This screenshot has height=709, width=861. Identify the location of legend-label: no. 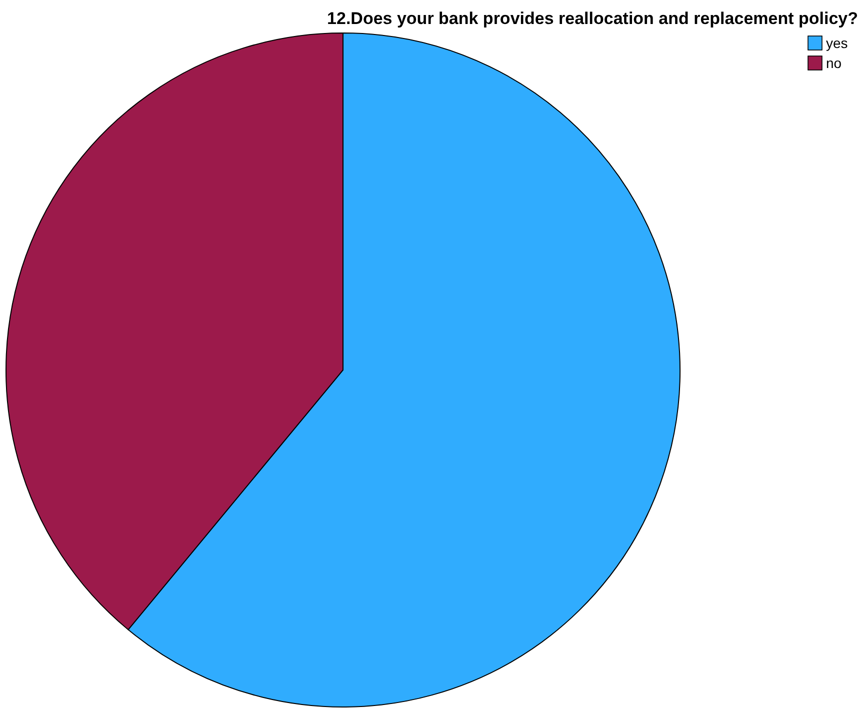
(834, 63).